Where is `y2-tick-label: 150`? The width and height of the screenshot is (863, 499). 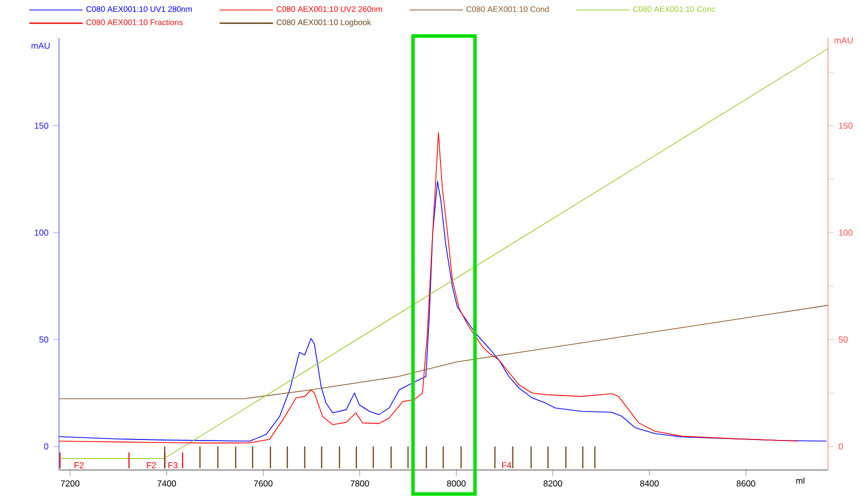
y2-tick-label: 150 is located at coordinates (846, 125).